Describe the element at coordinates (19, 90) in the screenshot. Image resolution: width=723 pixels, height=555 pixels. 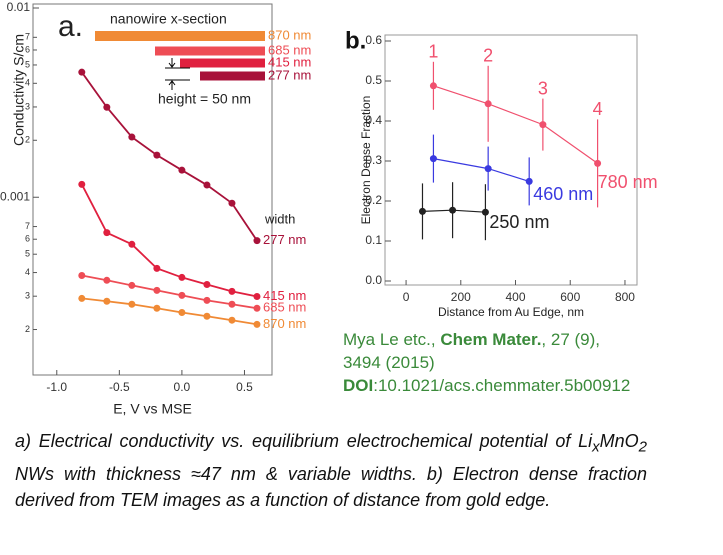
I see `y-axis-label: Conductivity S/cm` at that location.